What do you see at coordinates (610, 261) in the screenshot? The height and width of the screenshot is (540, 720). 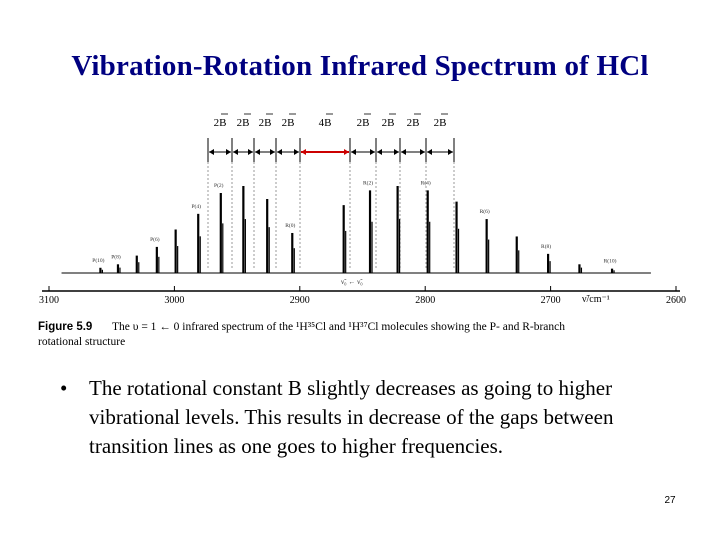 I see `branch-label: R(10)` at bounding box center [610, 261].